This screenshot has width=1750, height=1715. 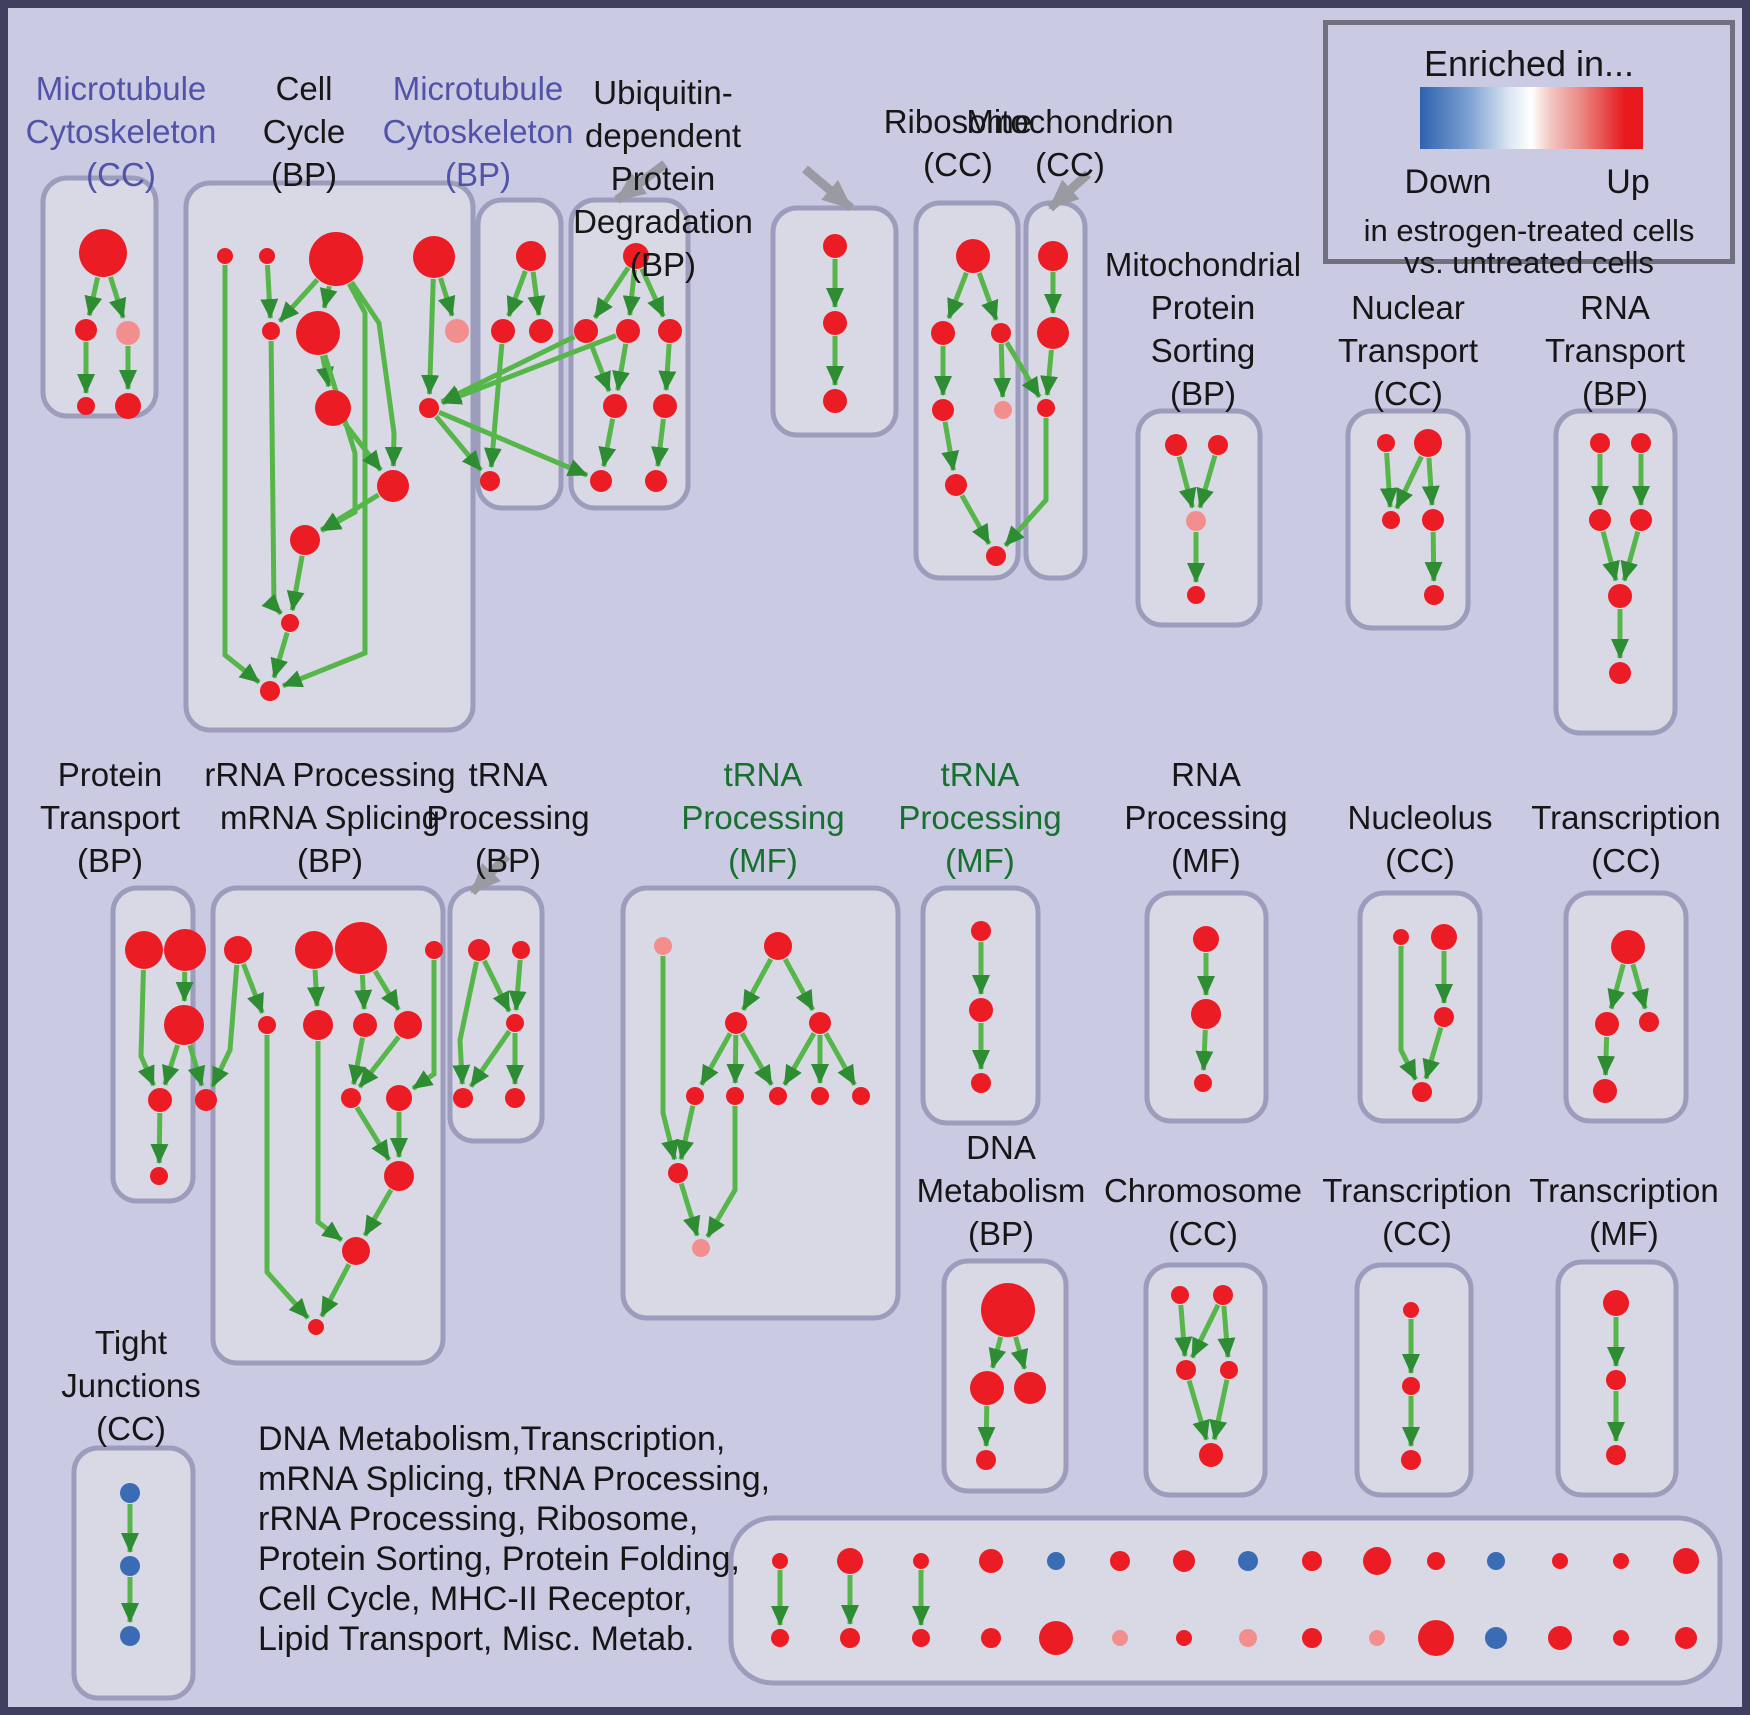 What do you see at coordinates (1069, 143) in the screenshot?
I see `label-mitochondrion: Mitochondrion (CC)` at bounding box center [1069, 143].